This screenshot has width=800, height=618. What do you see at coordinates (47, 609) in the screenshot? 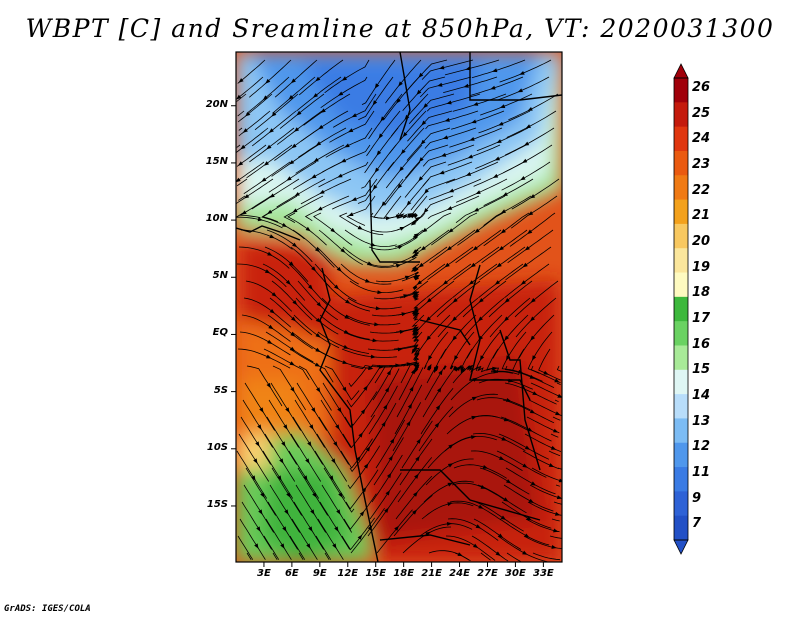
I see `credit-label: GrADS: IGES/COLA` at bounding box center [47, 609].